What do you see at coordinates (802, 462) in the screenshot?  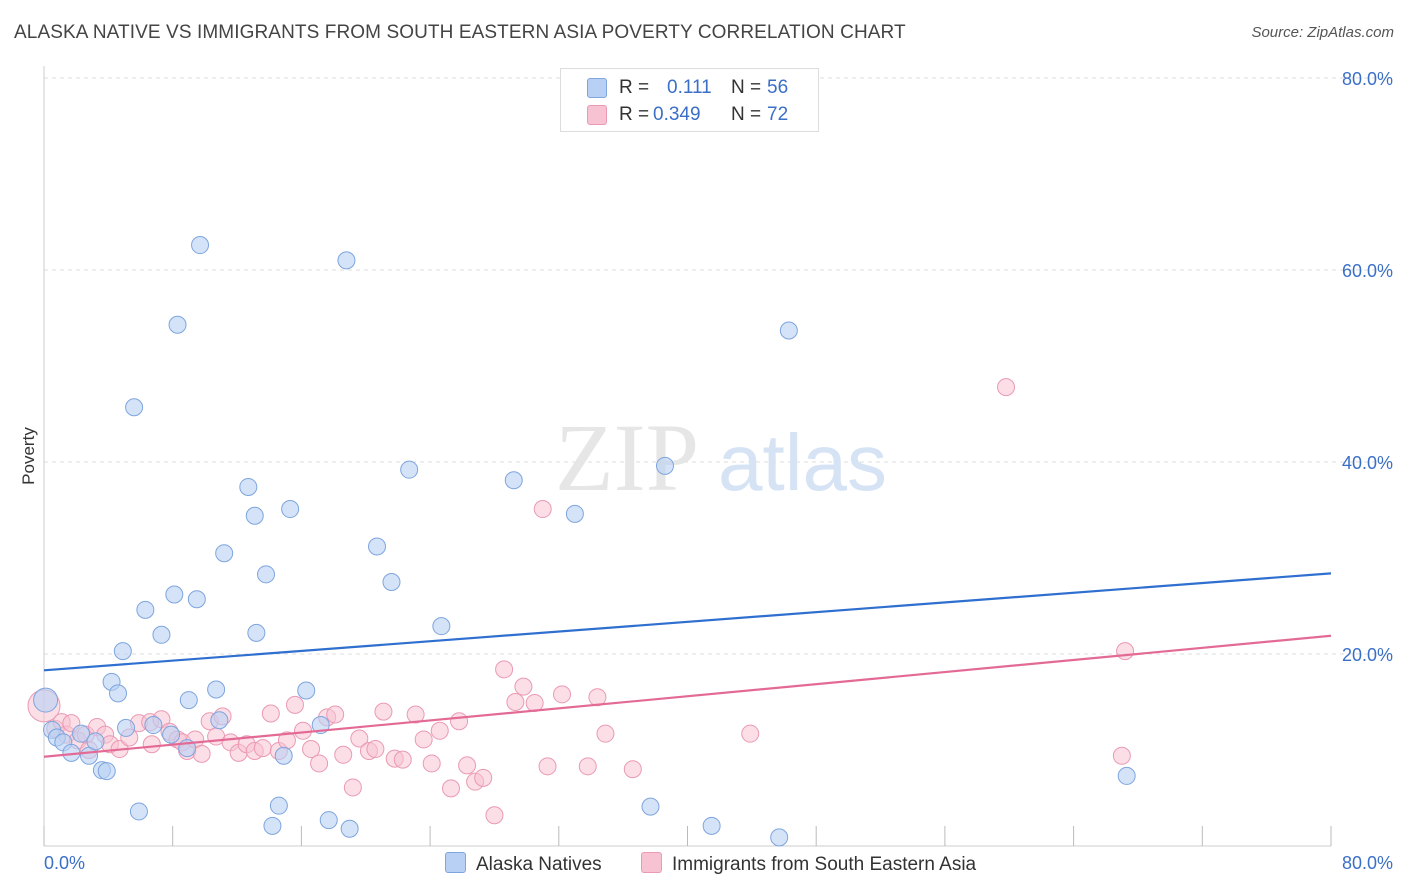 I see `watermark-atlas: atlas` at bounding box center [802, 462].